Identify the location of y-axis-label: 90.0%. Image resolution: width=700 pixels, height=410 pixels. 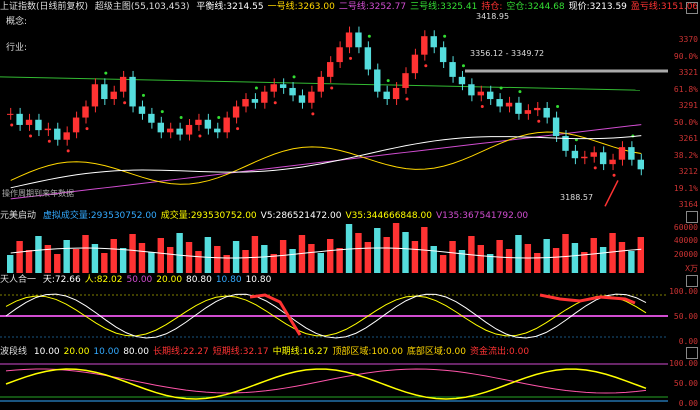
(685, 56).